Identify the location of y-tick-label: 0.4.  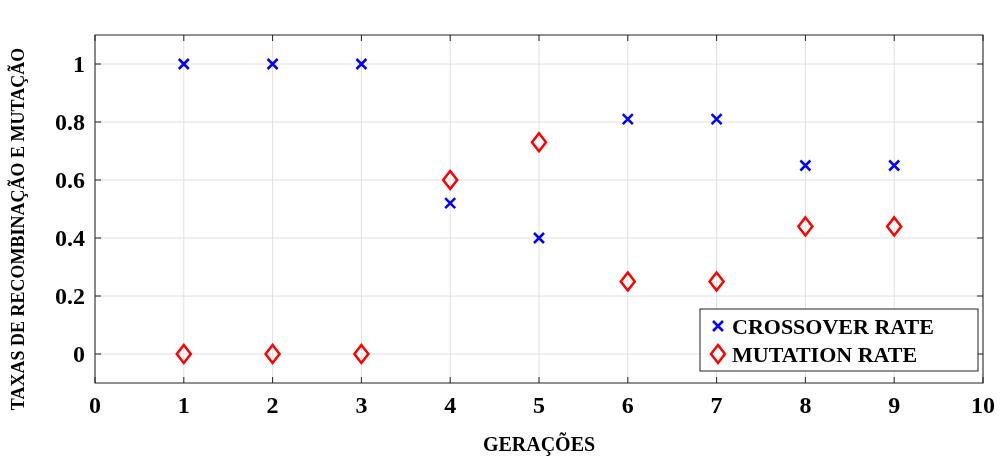
(70, 238).